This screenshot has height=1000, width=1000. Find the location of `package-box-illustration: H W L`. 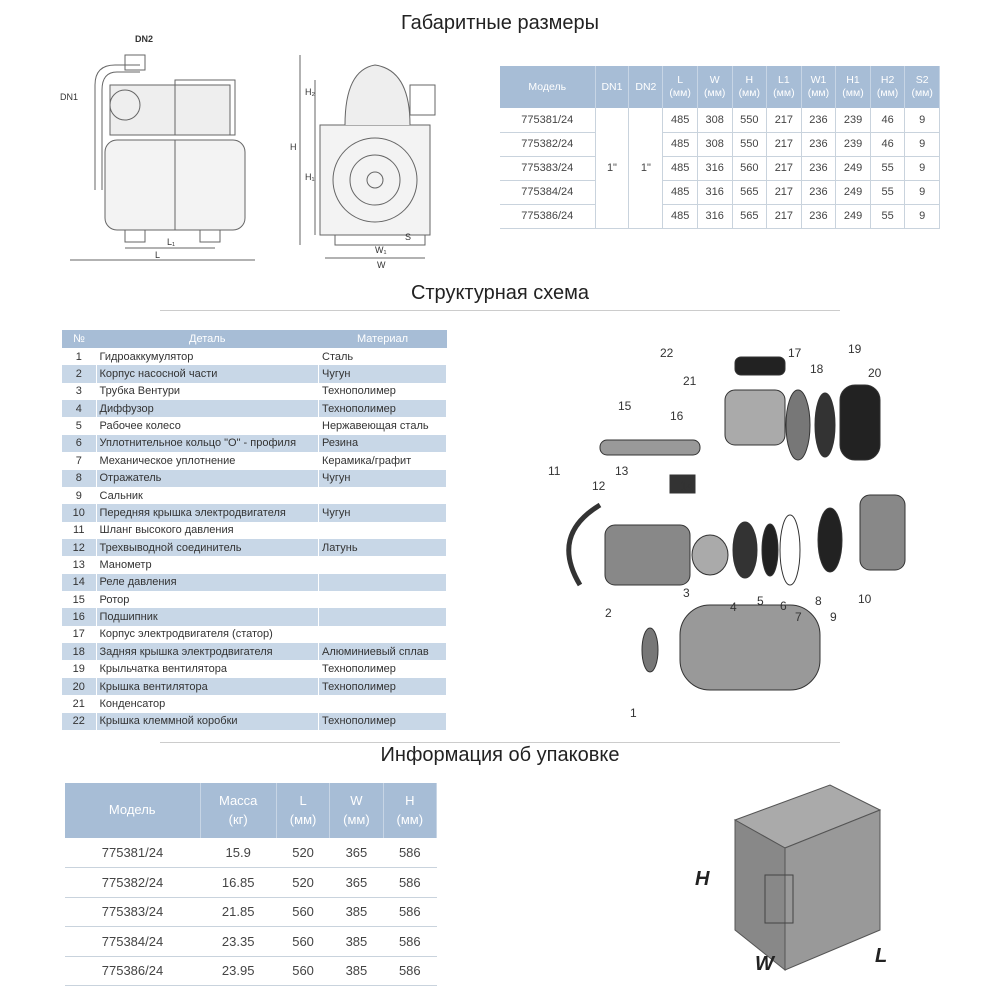

package-box-illustration: H W L is located at coordinates (791, 879).